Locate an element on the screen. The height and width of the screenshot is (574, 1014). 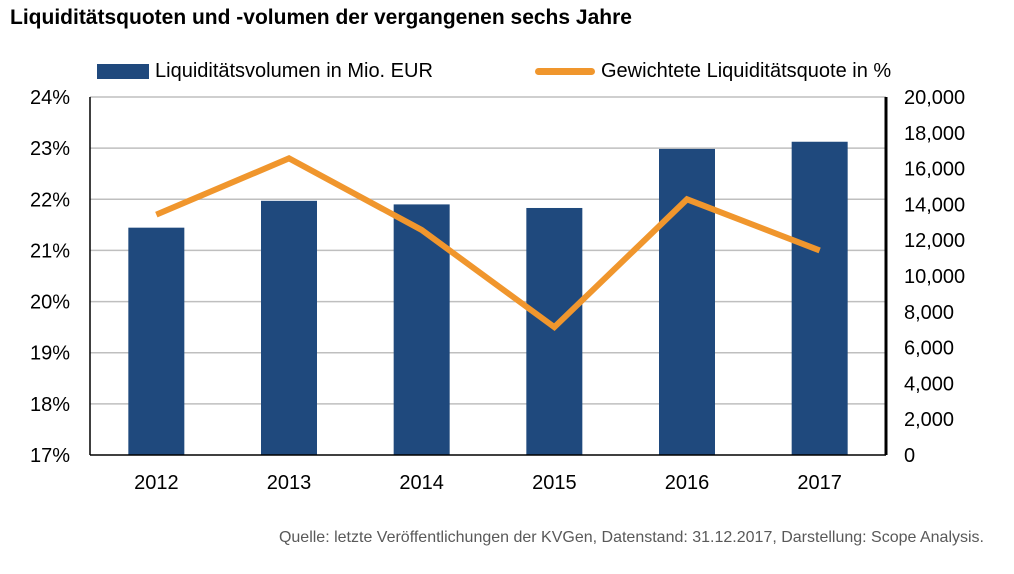
bar-2015 is located at coordinates (554, 331).